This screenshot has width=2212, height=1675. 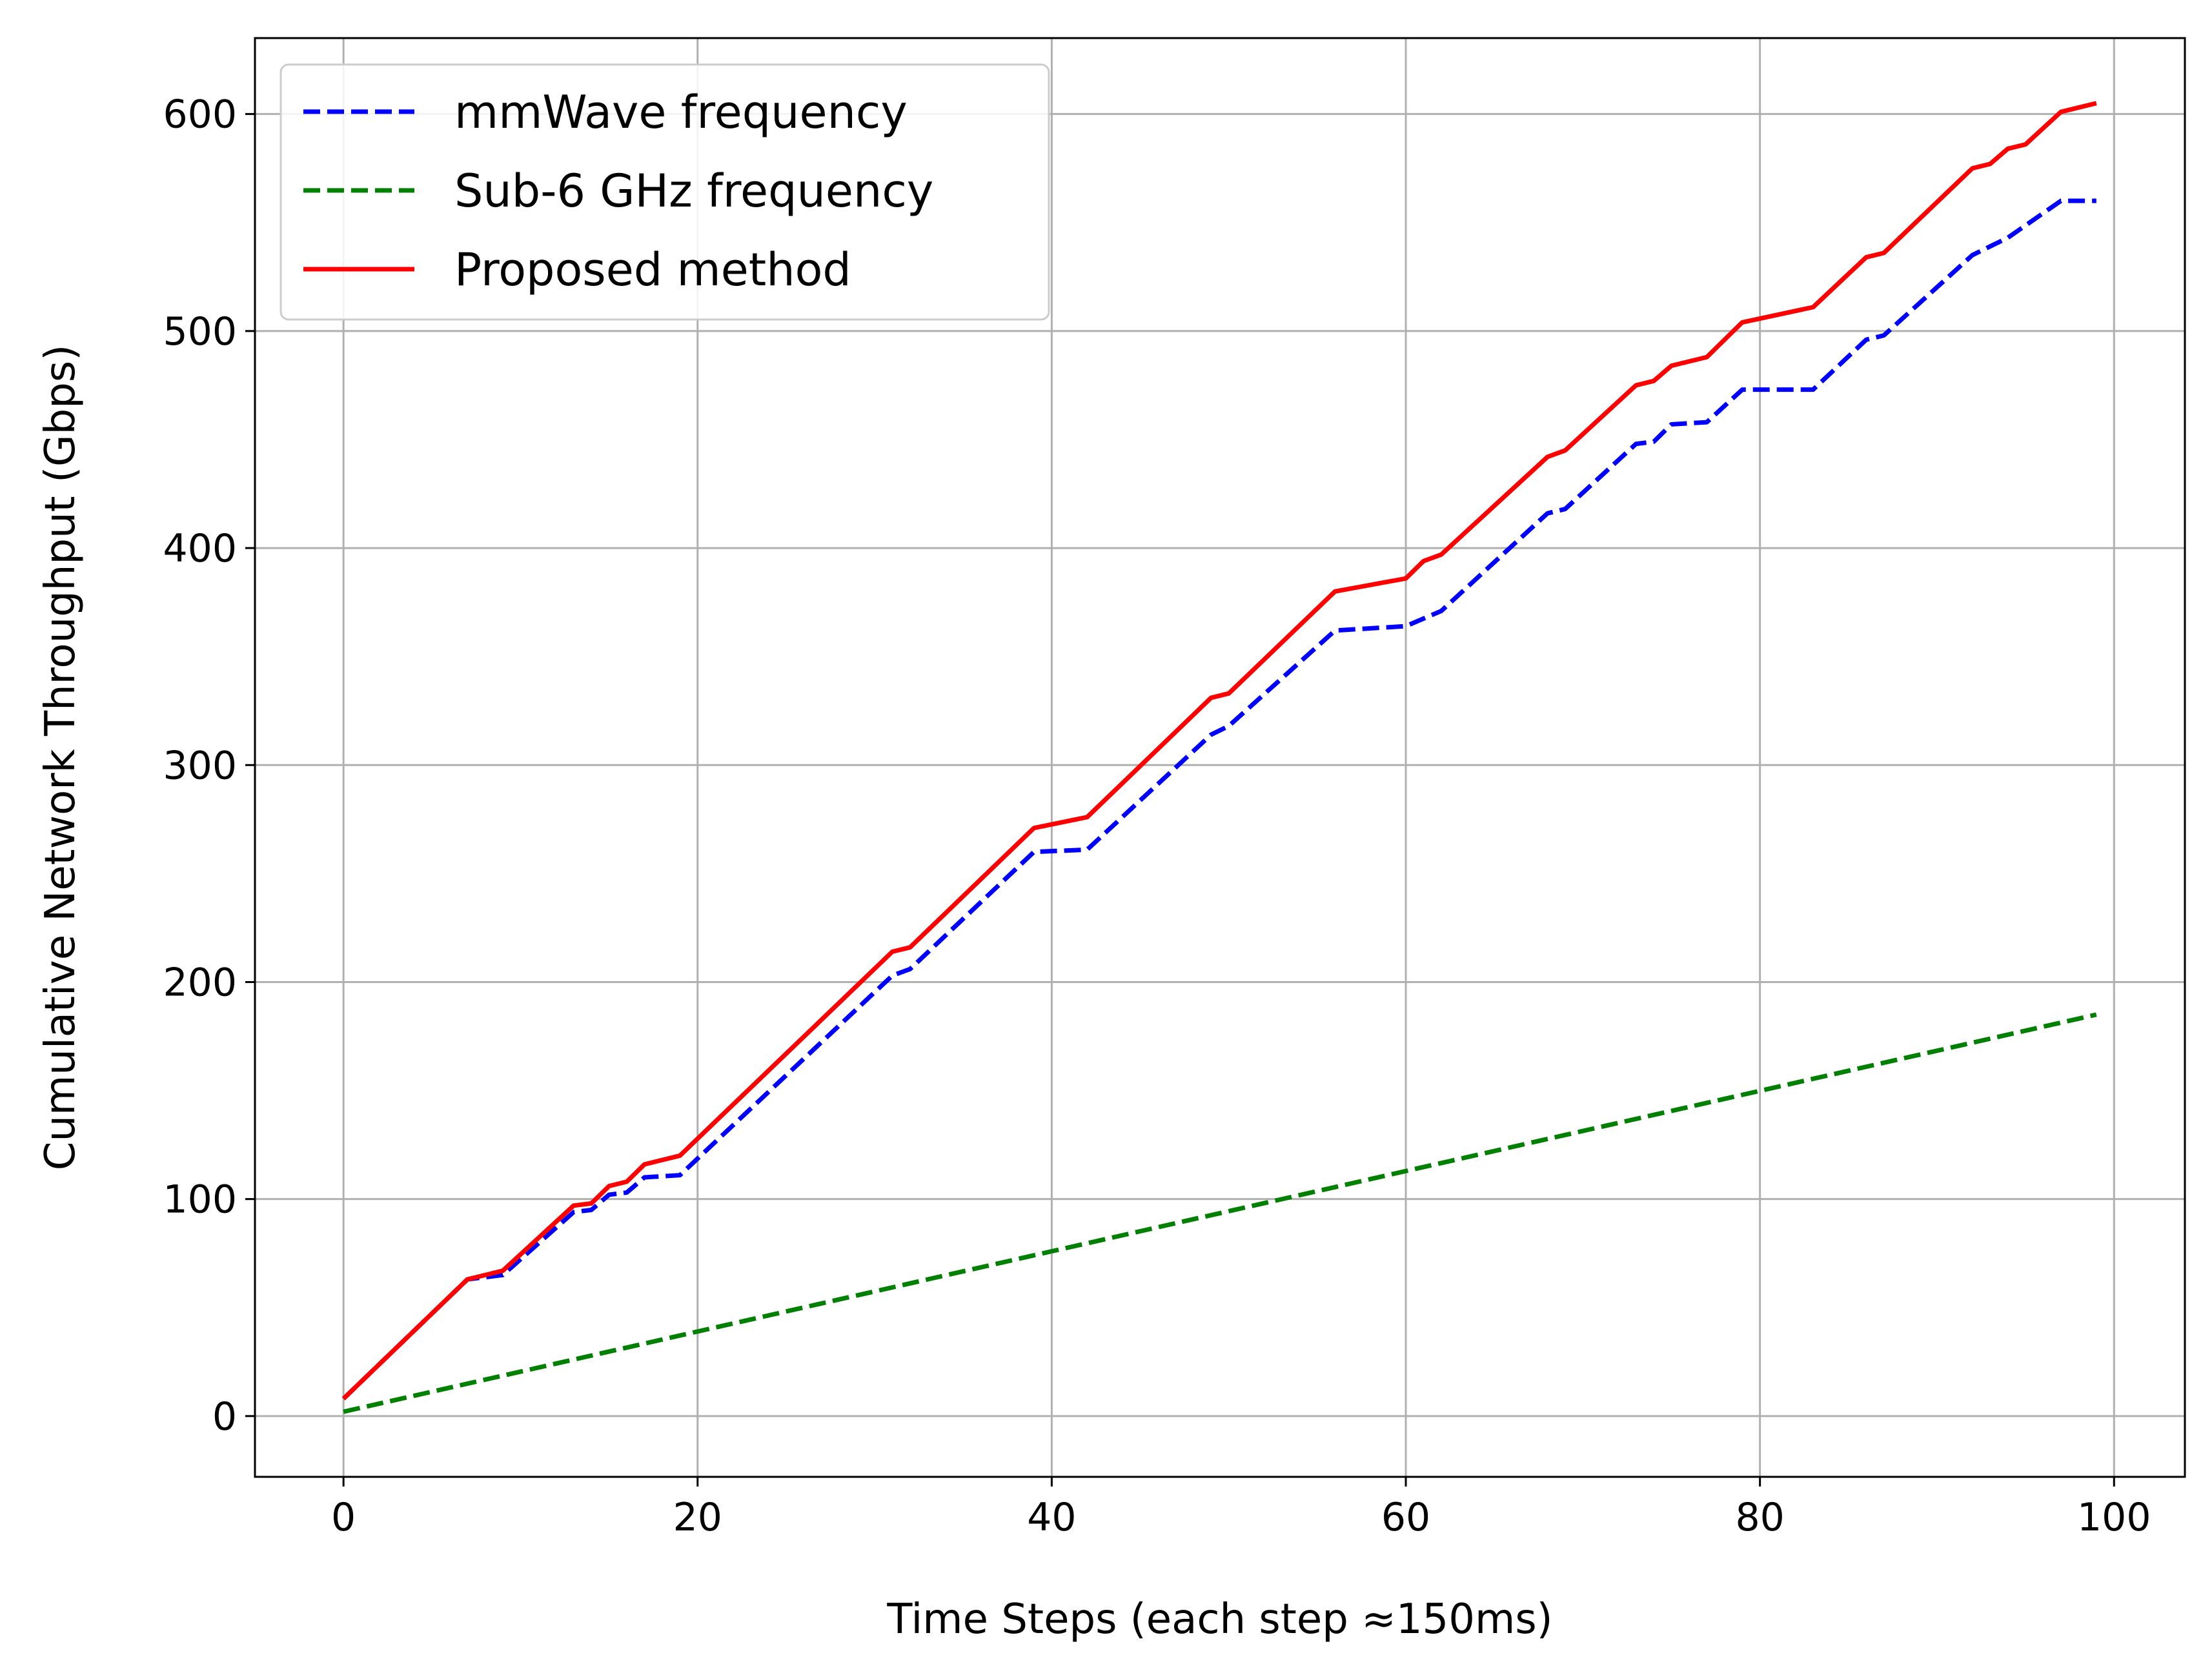 I want to click on legend-entry-label: Sub-6 GHz frequency, so click(x=694, y=191).